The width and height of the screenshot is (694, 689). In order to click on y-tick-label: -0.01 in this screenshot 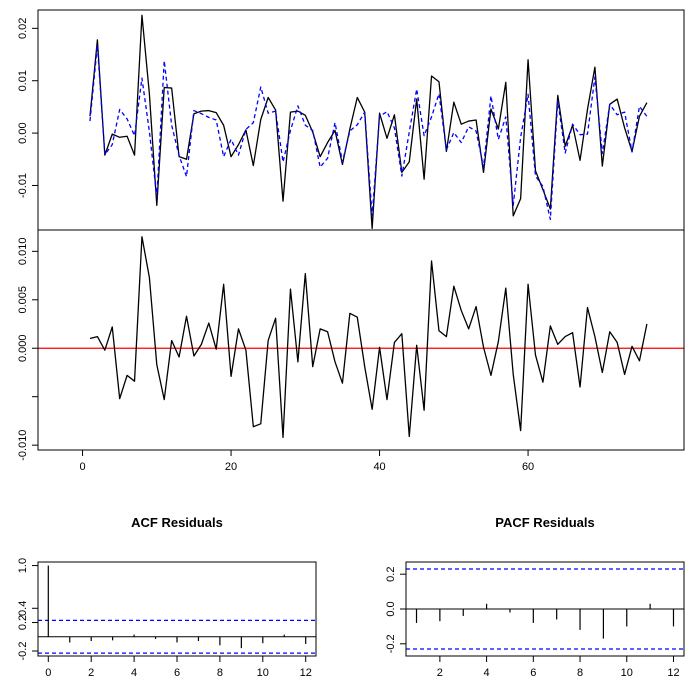, I will do `click(23, 185)`.